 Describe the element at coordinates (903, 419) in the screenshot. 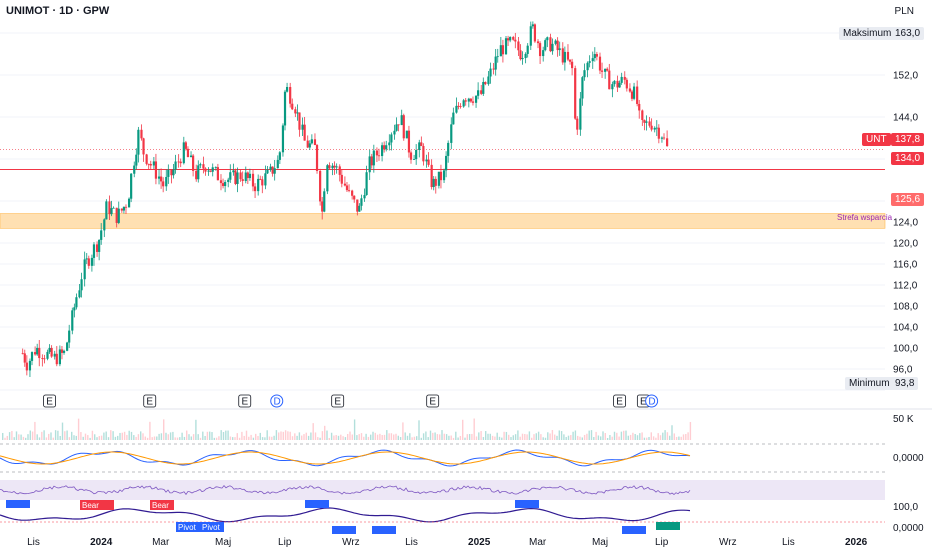

I see `volume-axis-label: 50 K` at that location.